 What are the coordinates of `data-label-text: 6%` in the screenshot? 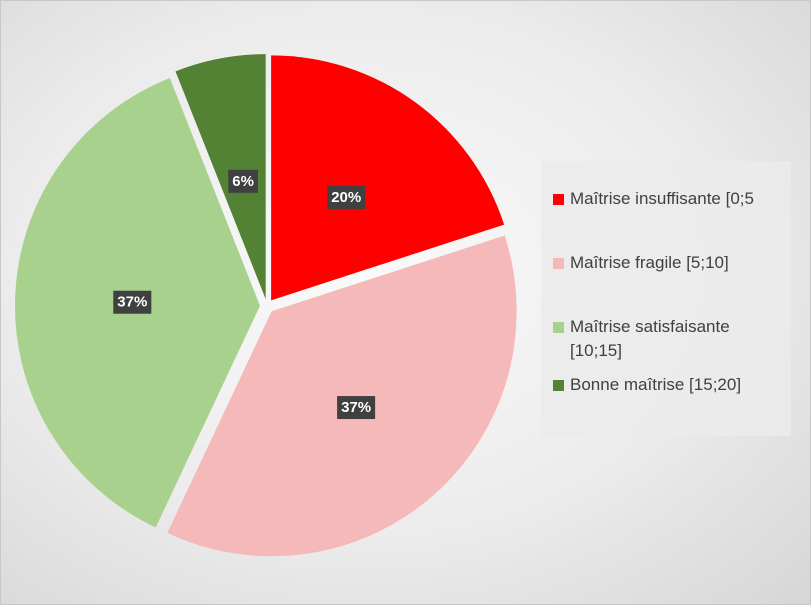 It's located at (243, 181).